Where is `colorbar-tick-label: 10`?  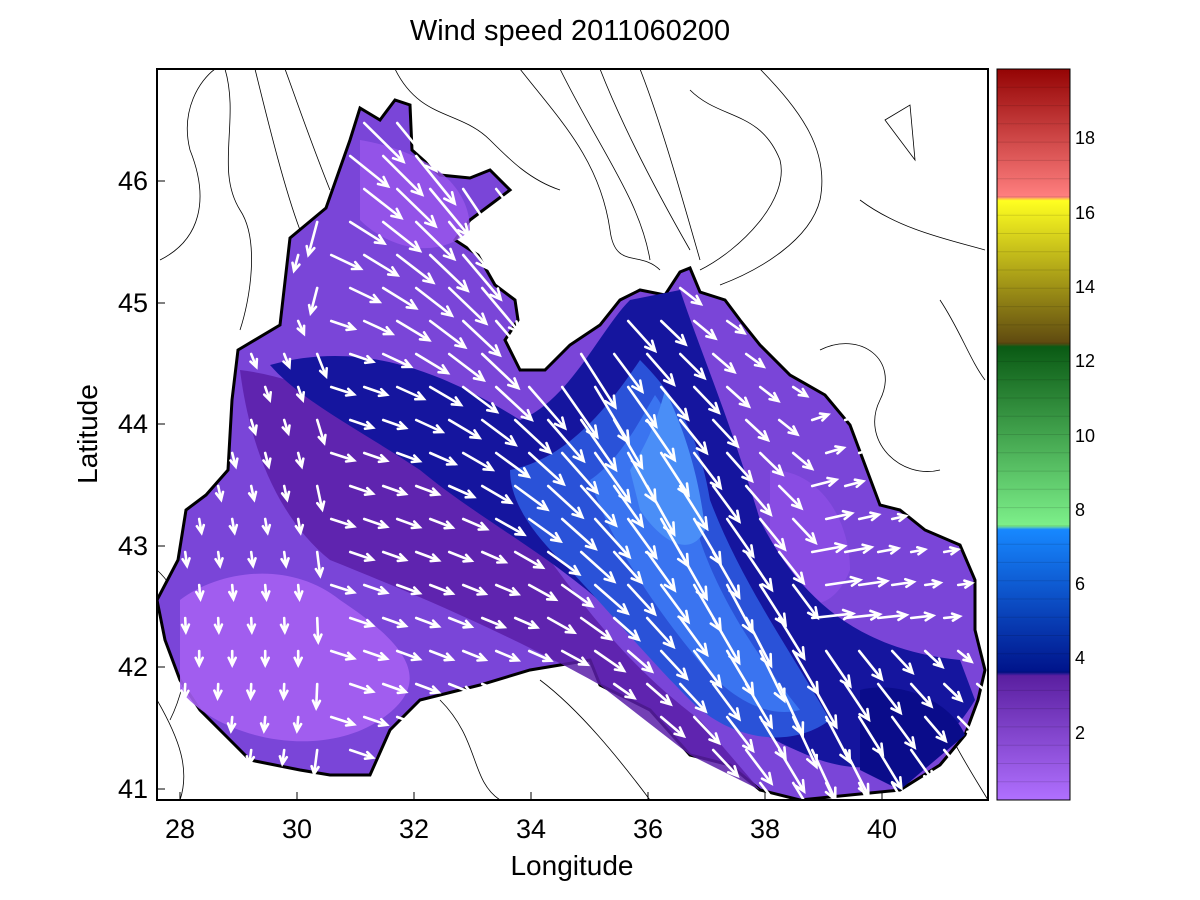
colorbar-tick-label: 10 is located at coordinates (1085, 436).